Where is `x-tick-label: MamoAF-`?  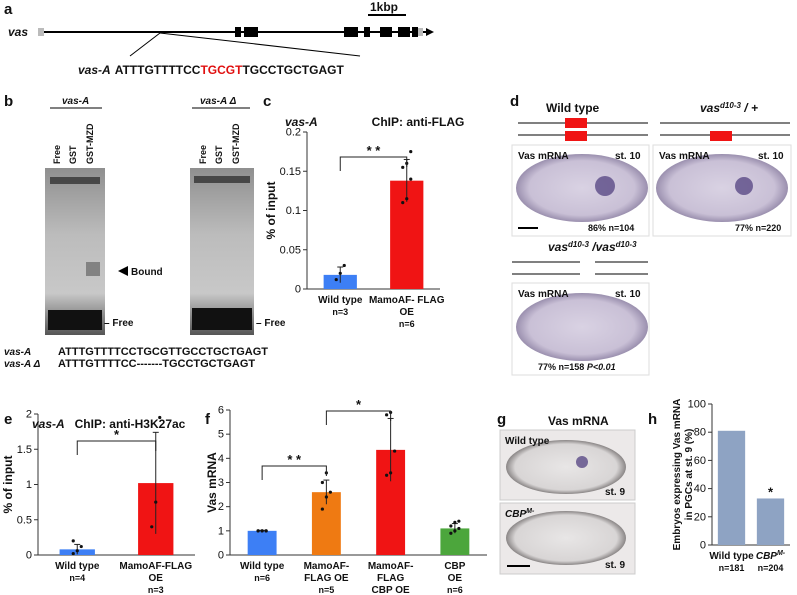
x-tick-label: MamoAF- is located at coordinates (391, 566).